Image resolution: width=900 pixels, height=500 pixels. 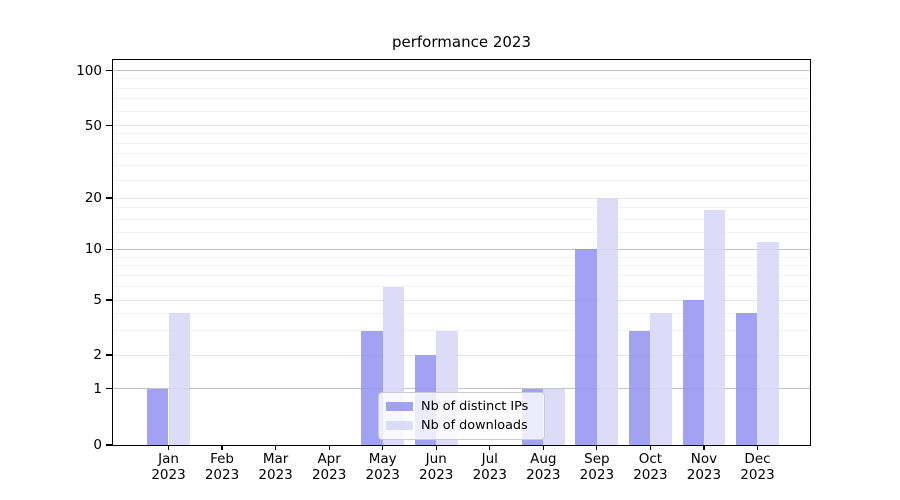 I want to click on chart-title: performance 2023, so click(x=461, y=42).